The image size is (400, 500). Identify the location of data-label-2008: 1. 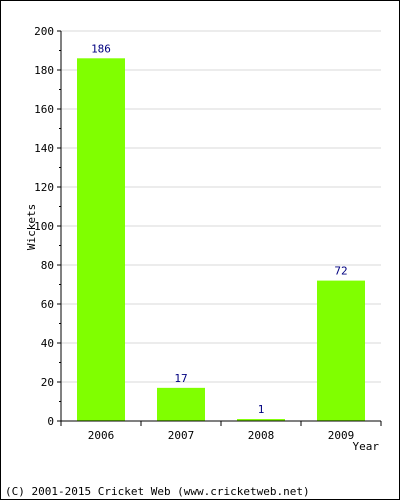
(261, 409).